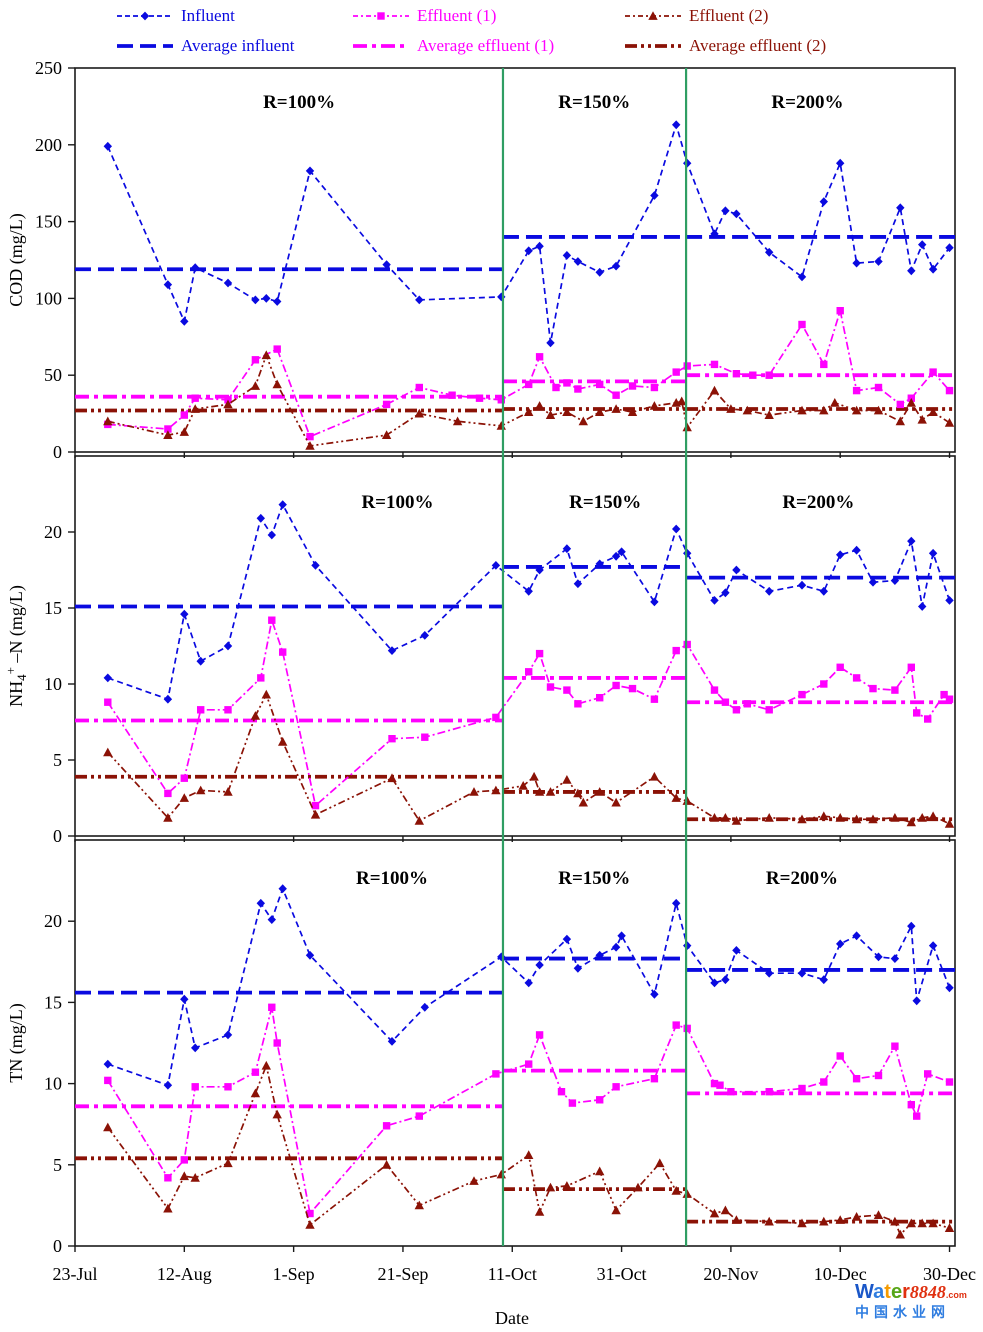 The height and width of the screenshot is (1332, 983). Describe the element at coordinates (528, 399) in the screenshot. I see `cod-effluent2-line` at that location.